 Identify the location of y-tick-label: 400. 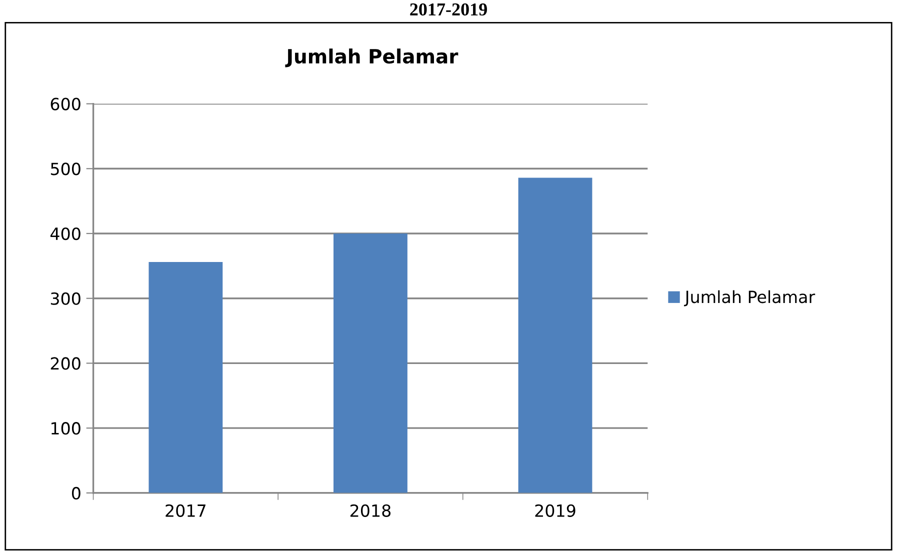
(65, 233).